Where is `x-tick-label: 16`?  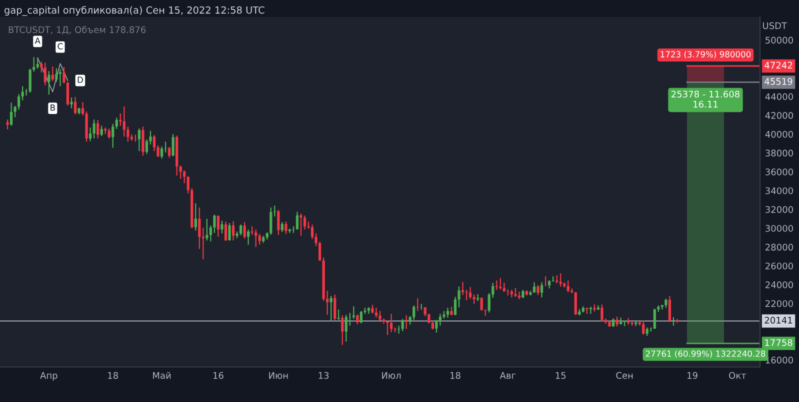 x-tick-label: 16 is located at coordinates (218, 375).